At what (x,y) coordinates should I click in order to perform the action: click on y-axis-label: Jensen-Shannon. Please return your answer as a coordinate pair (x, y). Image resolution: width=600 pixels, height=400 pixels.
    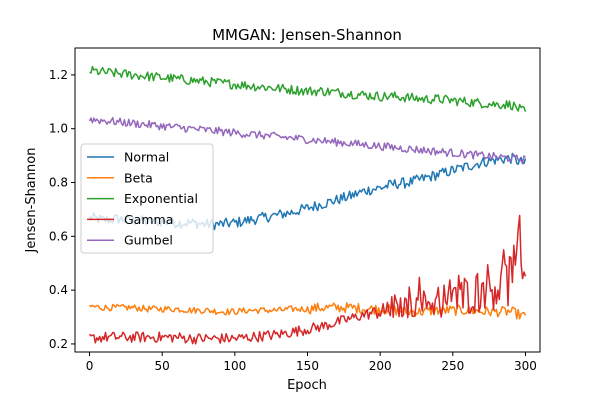
    Looking at the image, I should click on (31, 201).